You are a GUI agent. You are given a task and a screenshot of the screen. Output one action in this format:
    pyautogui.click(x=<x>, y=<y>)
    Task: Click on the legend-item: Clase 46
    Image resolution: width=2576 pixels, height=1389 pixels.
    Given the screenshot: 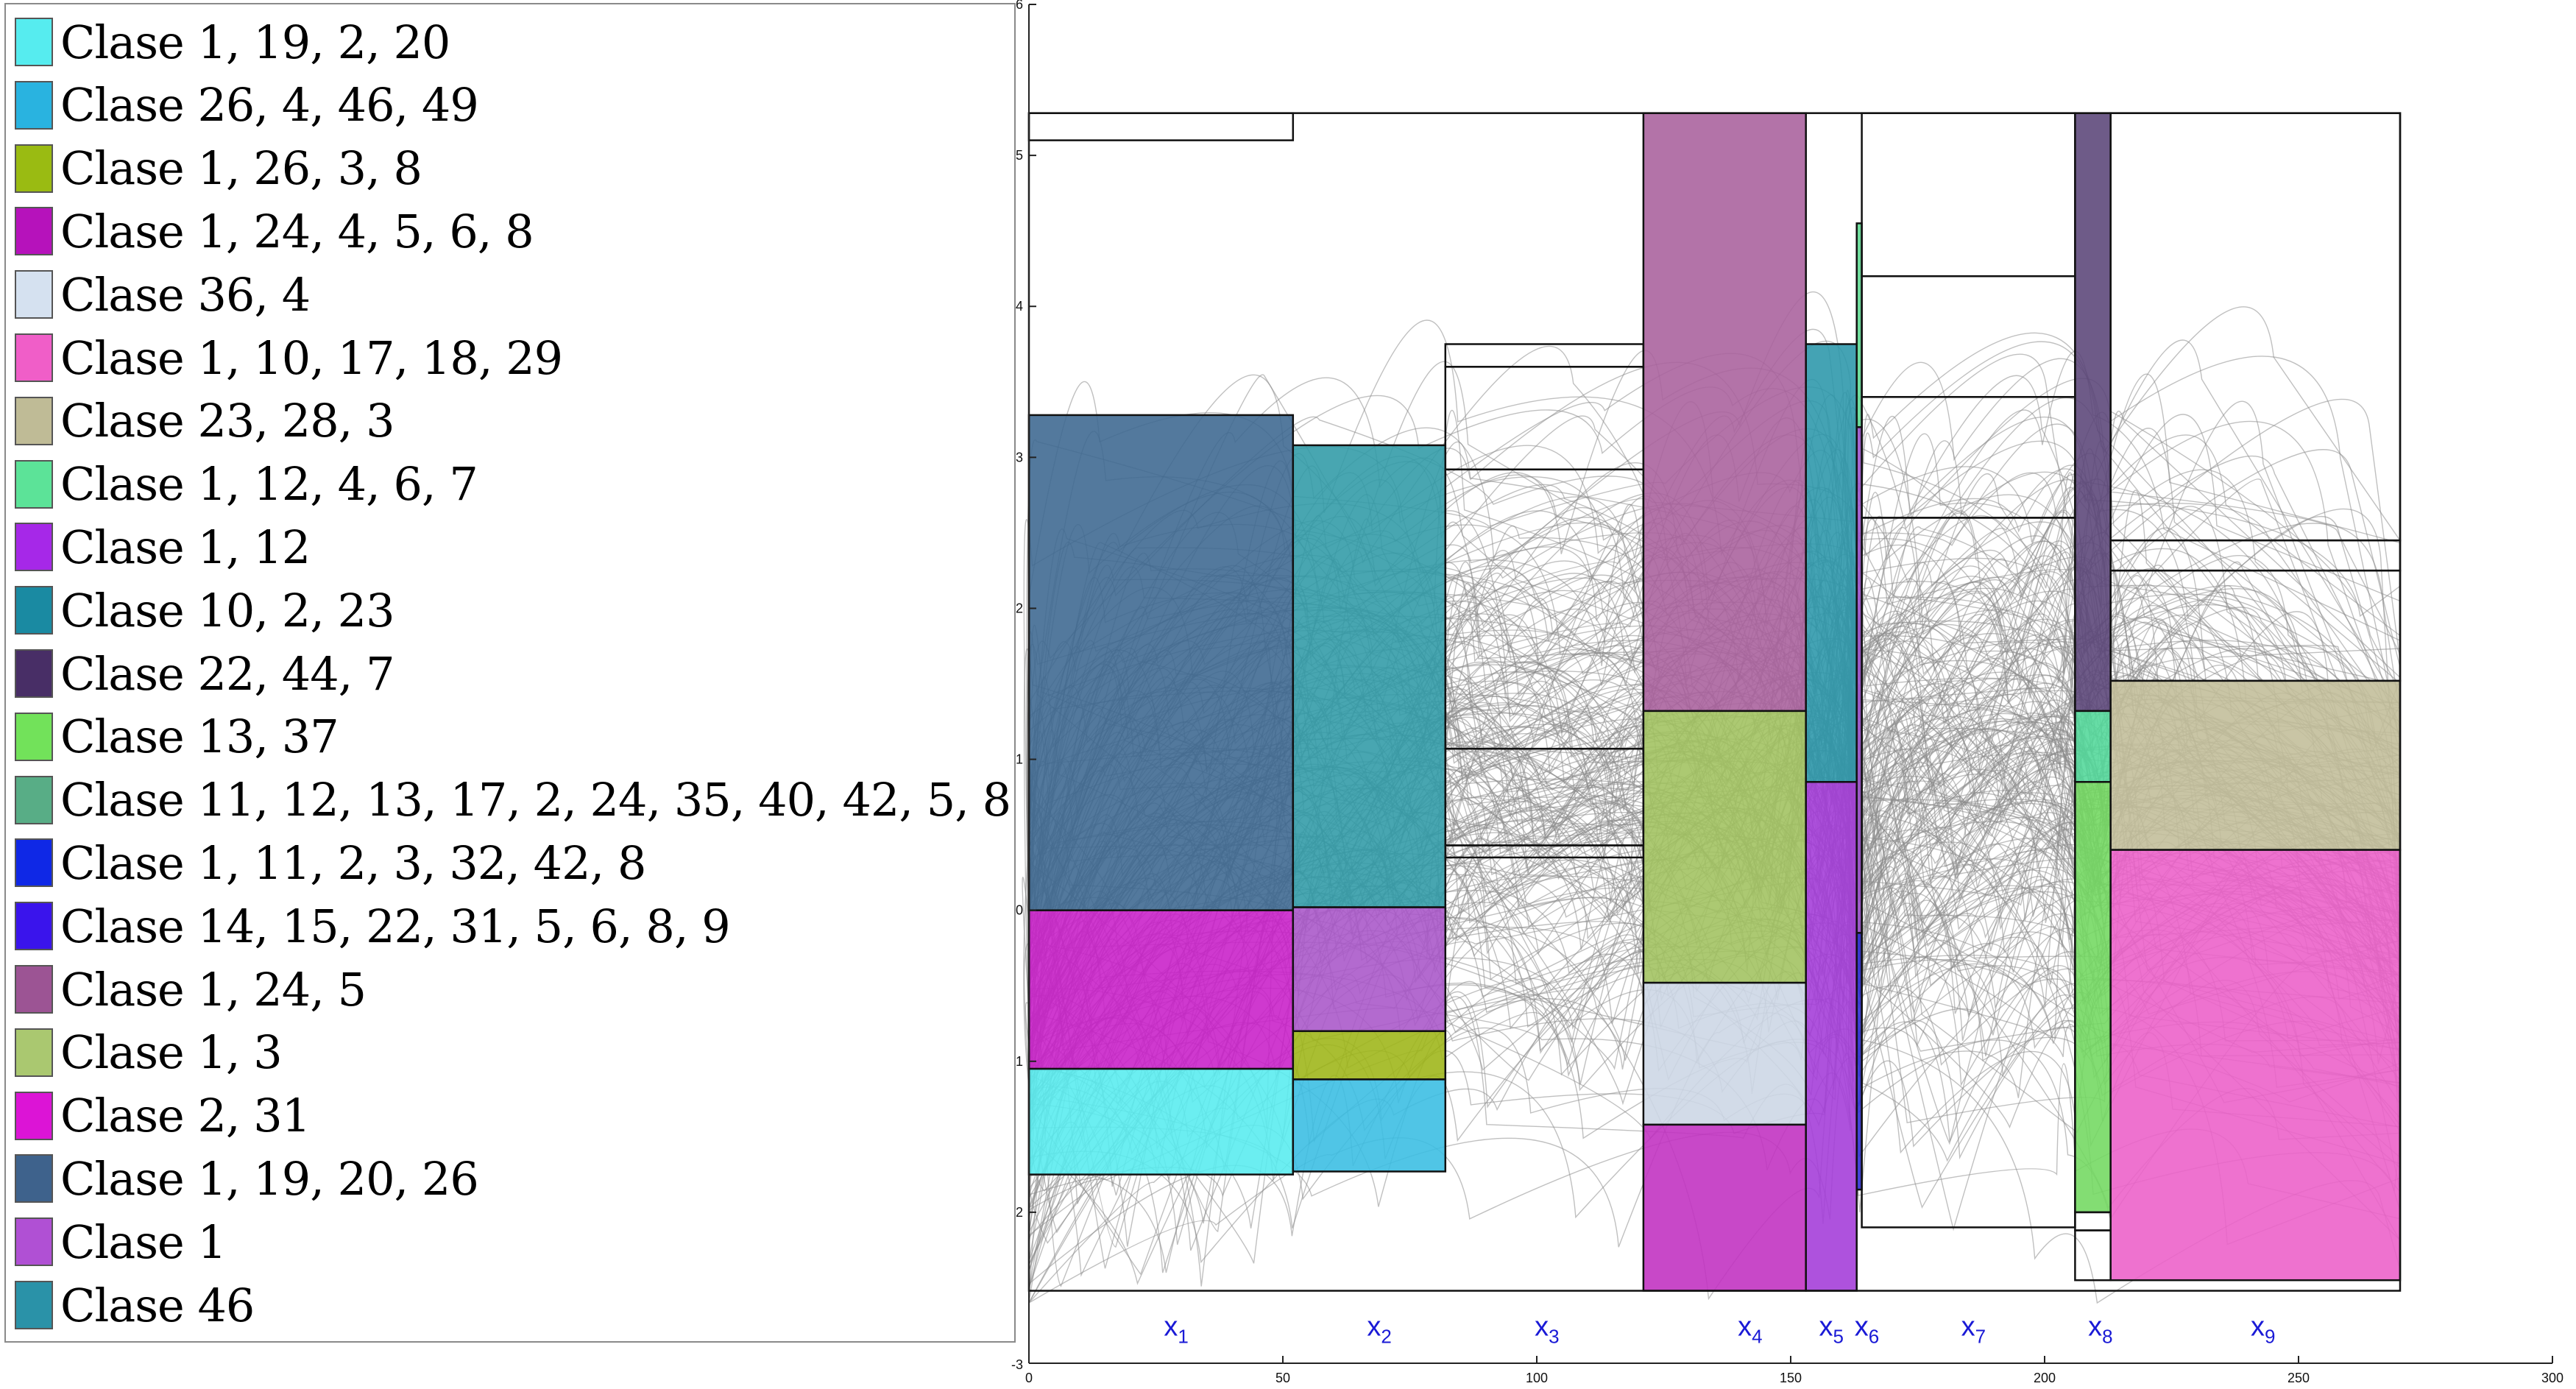 What is the action you would take?
    pyautogui.click(x=135, y=1305)
    